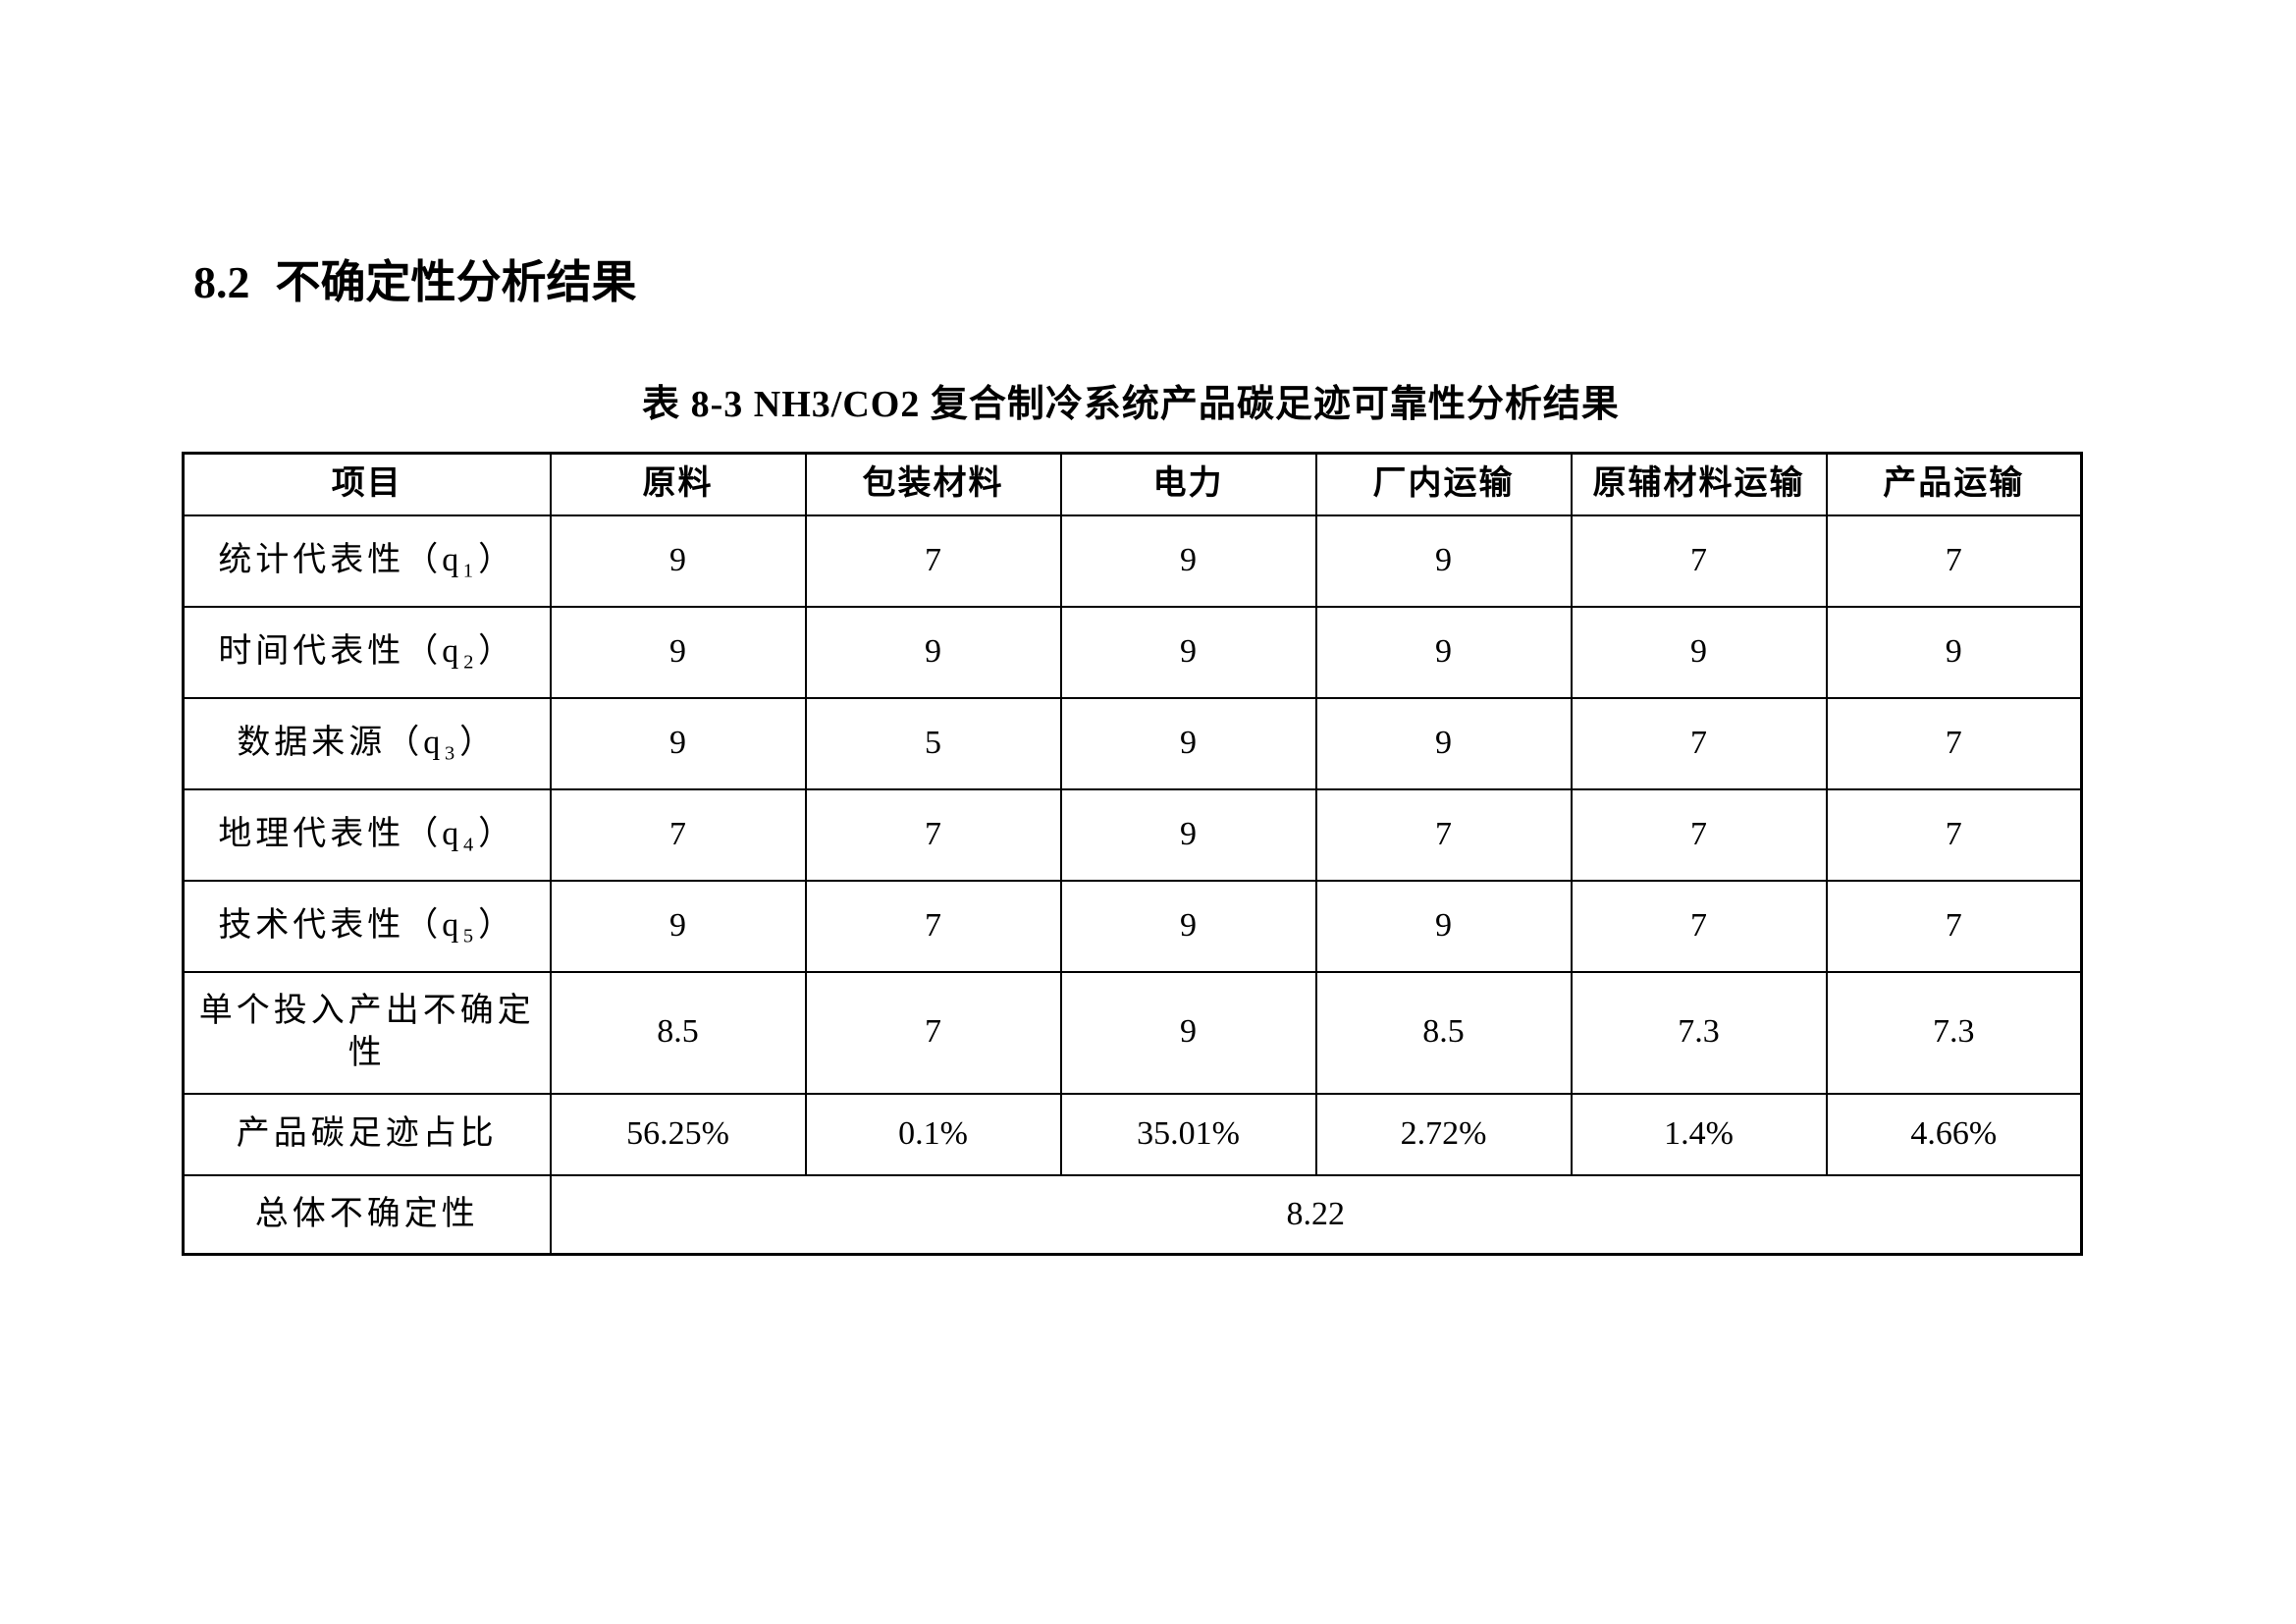 Image resolution: width=2296 pixels, height=1624 pixels. Describe the element at coordinates (367, 561) in the screenshot. I see `row-label: 统计代表性（q₁）` at that location.